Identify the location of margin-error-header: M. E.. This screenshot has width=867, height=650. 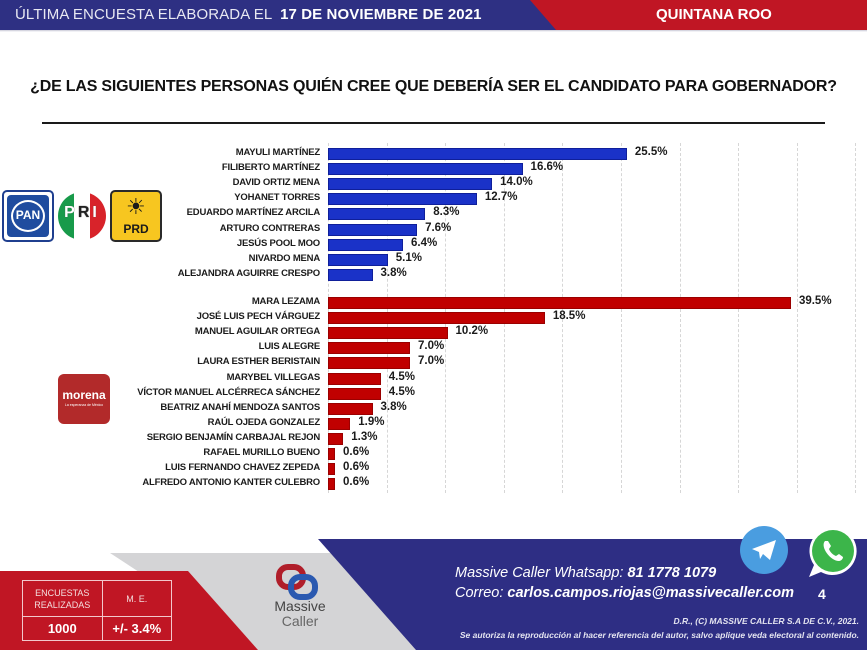
(137, 598).